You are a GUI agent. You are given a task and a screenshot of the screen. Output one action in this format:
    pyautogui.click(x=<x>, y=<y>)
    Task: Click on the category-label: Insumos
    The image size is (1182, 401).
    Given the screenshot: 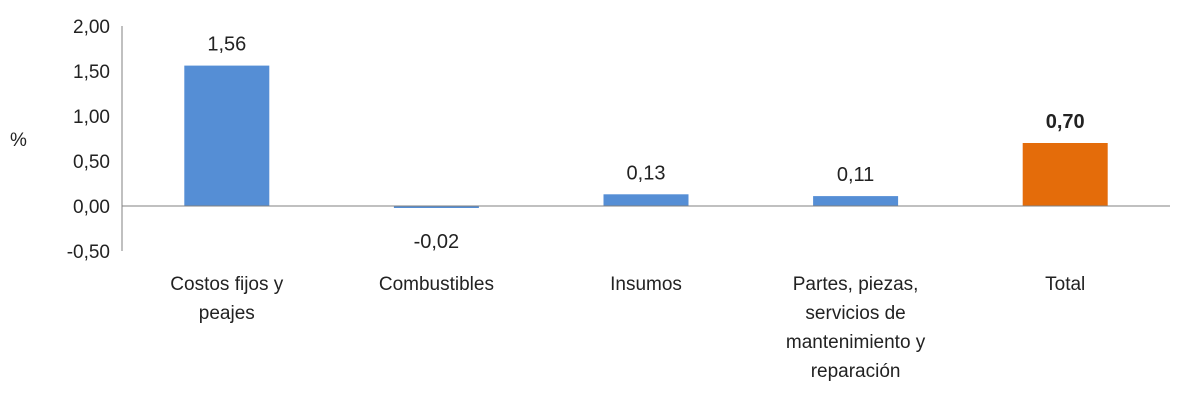 What is the action you would take?
    pyautogui.click(x=646, y=284)
    